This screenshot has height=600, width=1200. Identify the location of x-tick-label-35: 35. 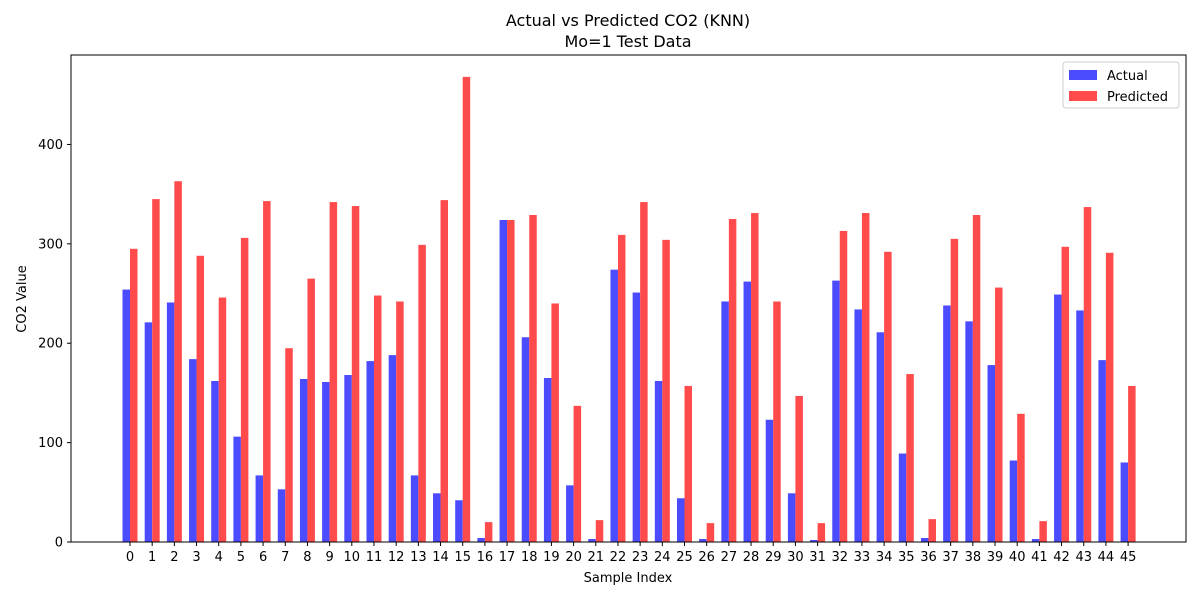
(906, 557).